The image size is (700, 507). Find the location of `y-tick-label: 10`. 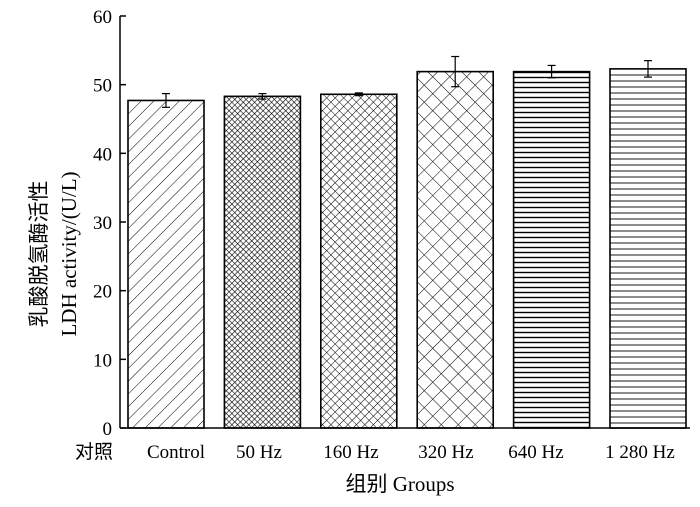

y-tick-label: 10 is located at coordinates (102, 360).